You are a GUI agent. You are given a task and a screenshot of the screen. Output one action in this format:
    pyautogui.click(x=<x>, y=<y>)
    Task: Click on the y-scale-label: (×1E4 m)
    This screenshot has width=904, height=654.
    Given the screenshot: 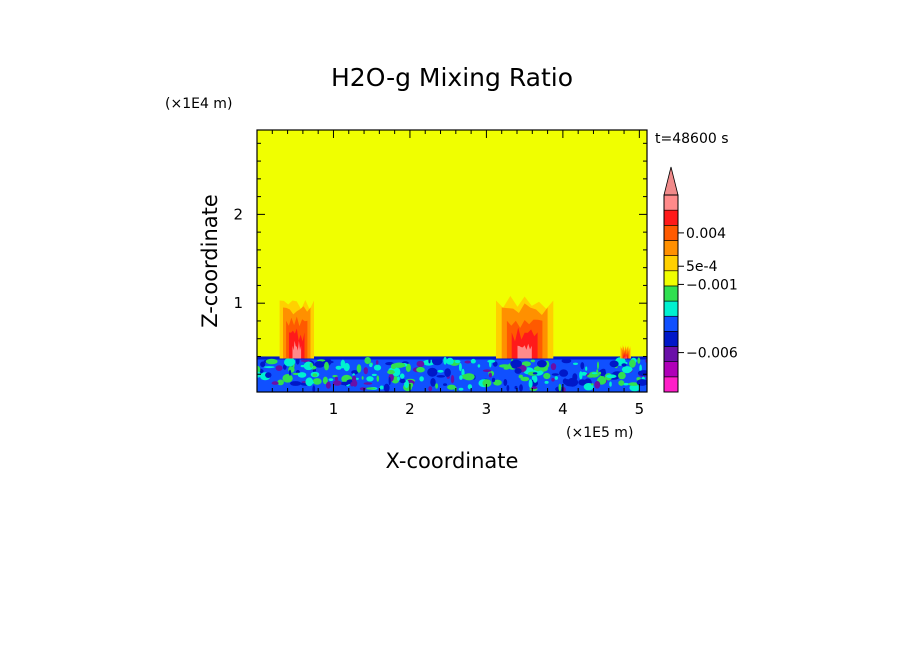 What is the action you would take?
    pyautogui.click(x=198, y=104)
    